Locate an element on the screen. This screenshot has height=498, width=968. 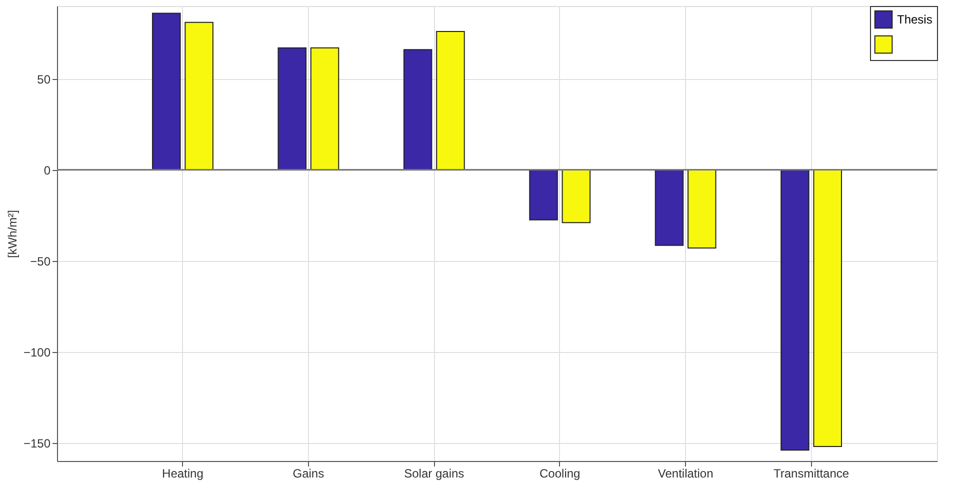
x-tick-label: Transmittance is located at coordinates (811, 473).